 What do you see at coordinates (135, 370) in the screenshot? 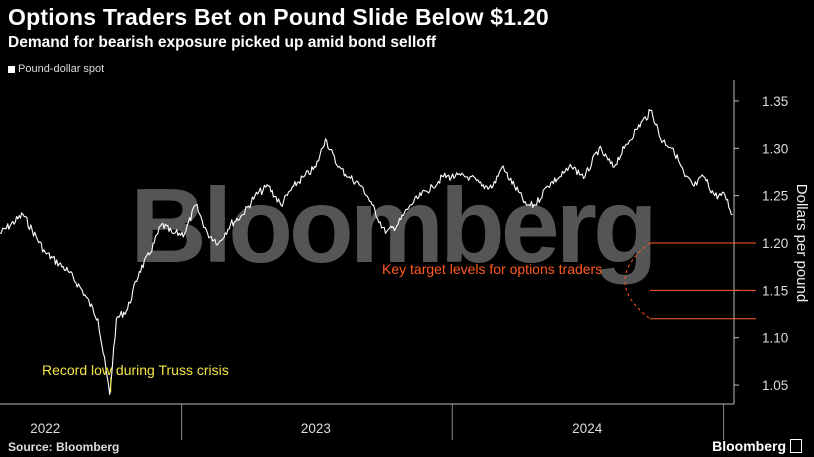
I see `annotation-record-low: Record low during Truss crisis` at bounding box center [135, 370].